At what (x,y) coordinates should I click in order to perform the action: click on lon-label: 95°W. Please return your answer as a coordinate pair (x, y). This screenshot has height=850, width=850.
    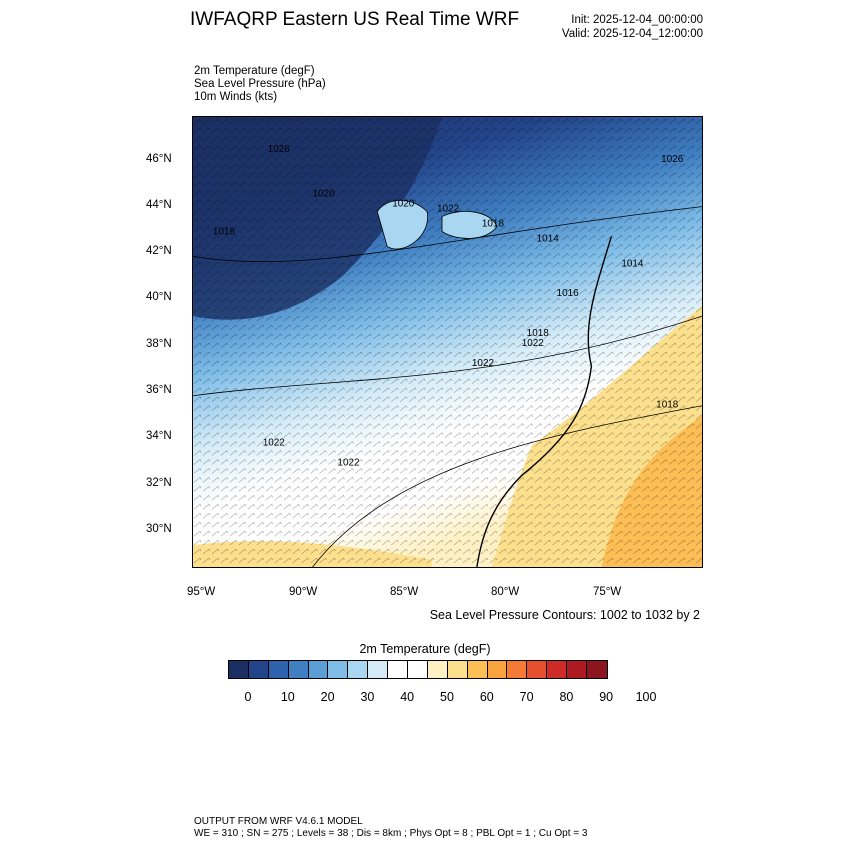
    Looking at the image, I should click on (201, 592).